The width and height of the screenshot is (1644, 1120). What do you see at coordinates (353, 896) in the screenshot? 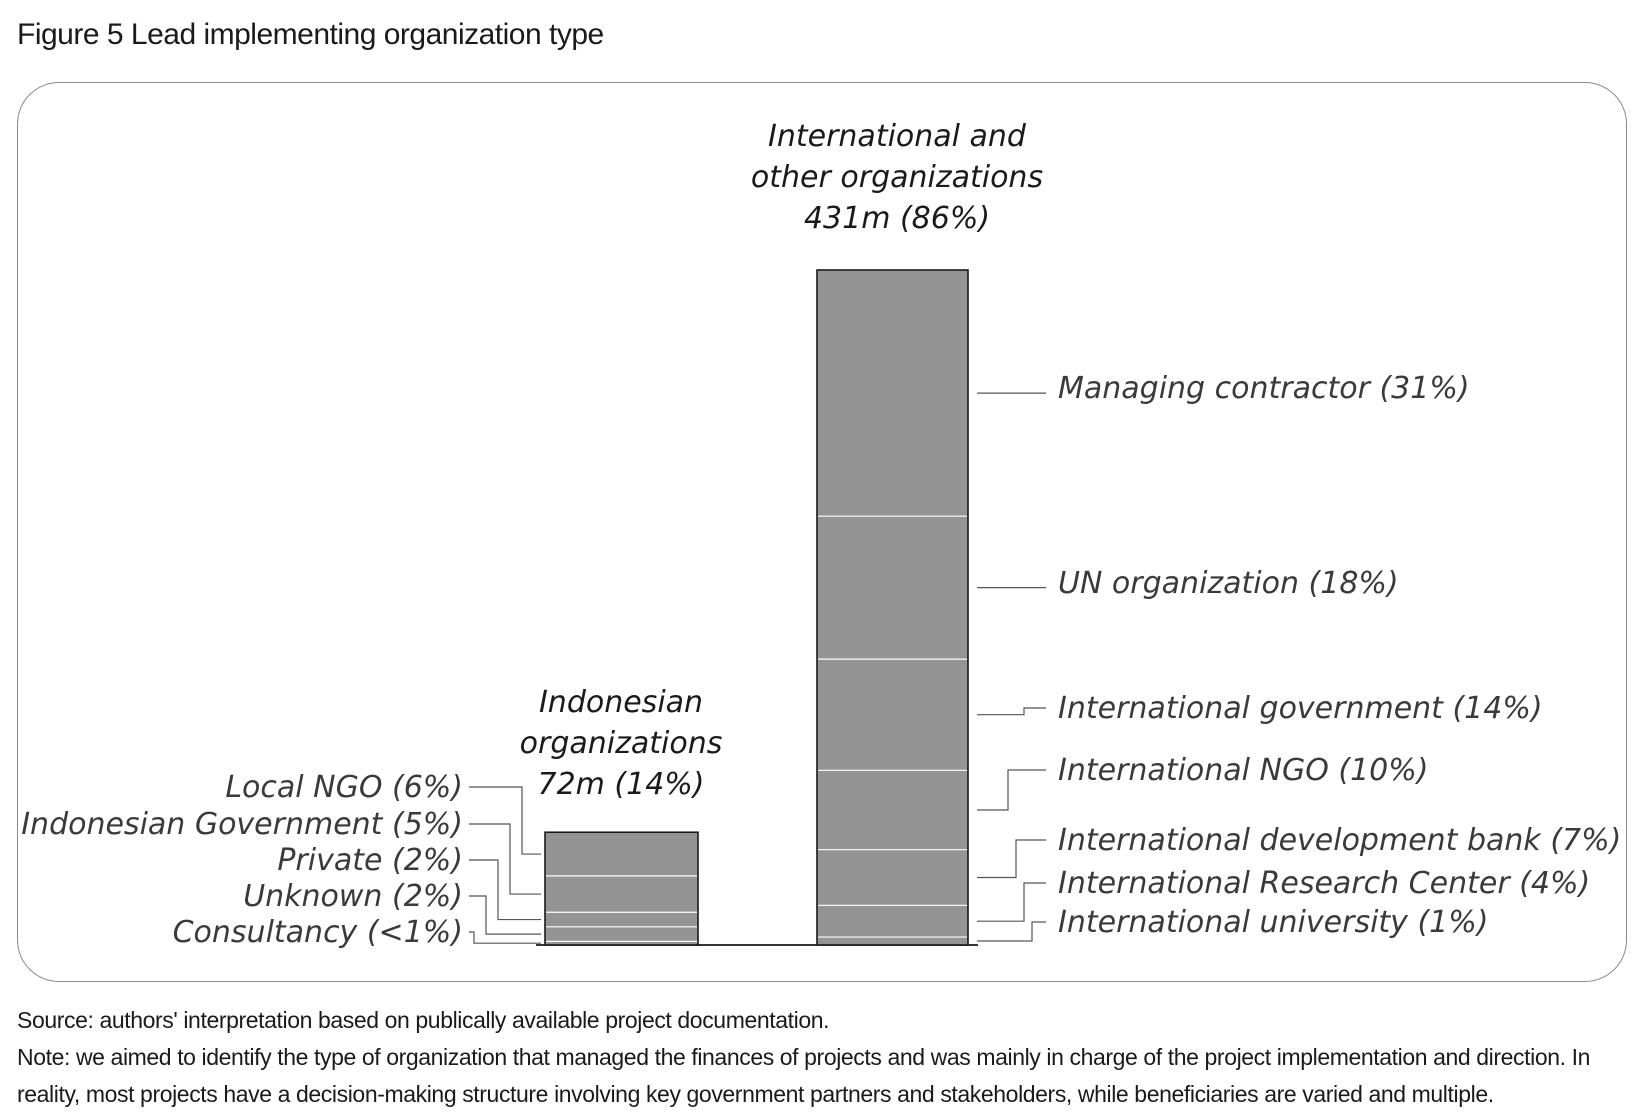
I see `label-unknown: Unknown (2%)` at bounding box center [353, 896].